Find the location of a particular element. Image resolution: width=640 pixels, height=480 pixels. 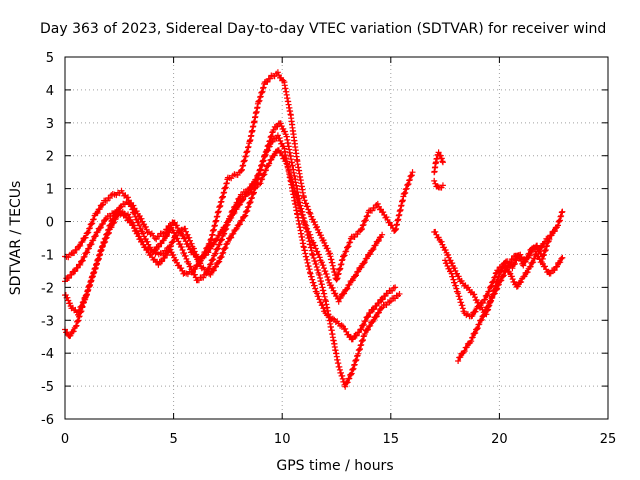

series-points-track-e is located at coordinates (438, 162).